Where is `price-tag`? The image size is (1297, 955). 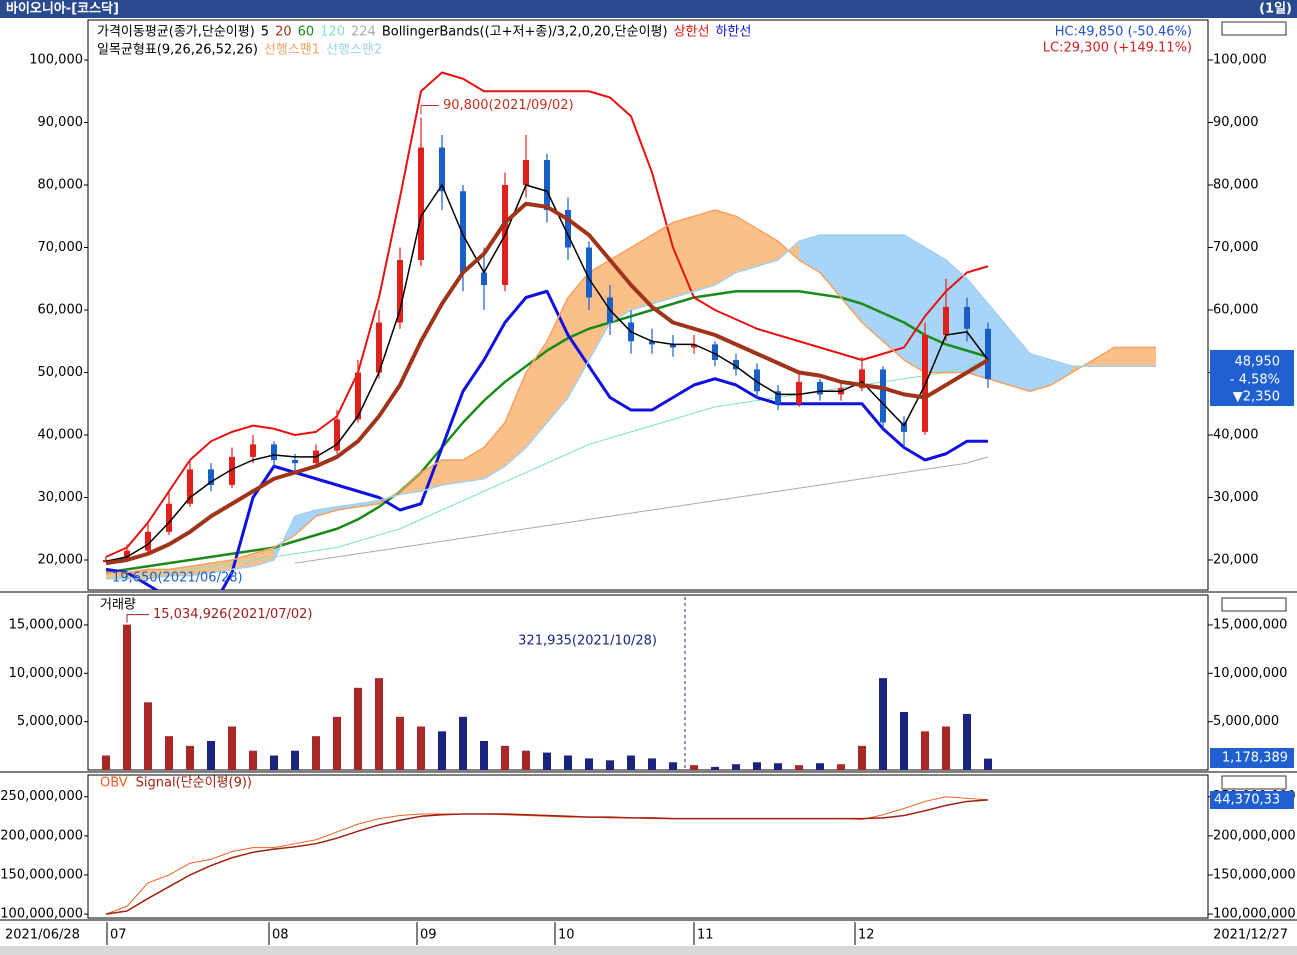
price-tag is located at coordinates (1252, 378).